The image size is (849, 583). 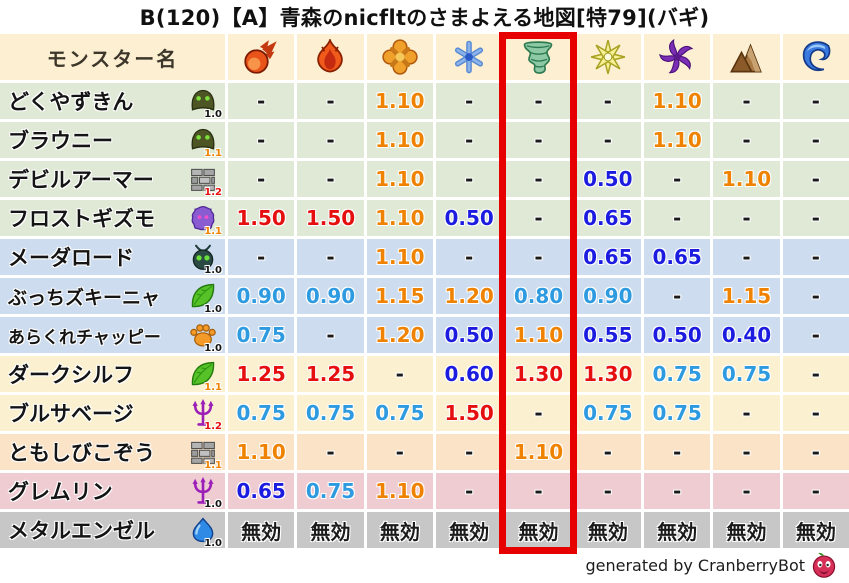 I want to click on fireball-icon, so click(x=261, y=57).